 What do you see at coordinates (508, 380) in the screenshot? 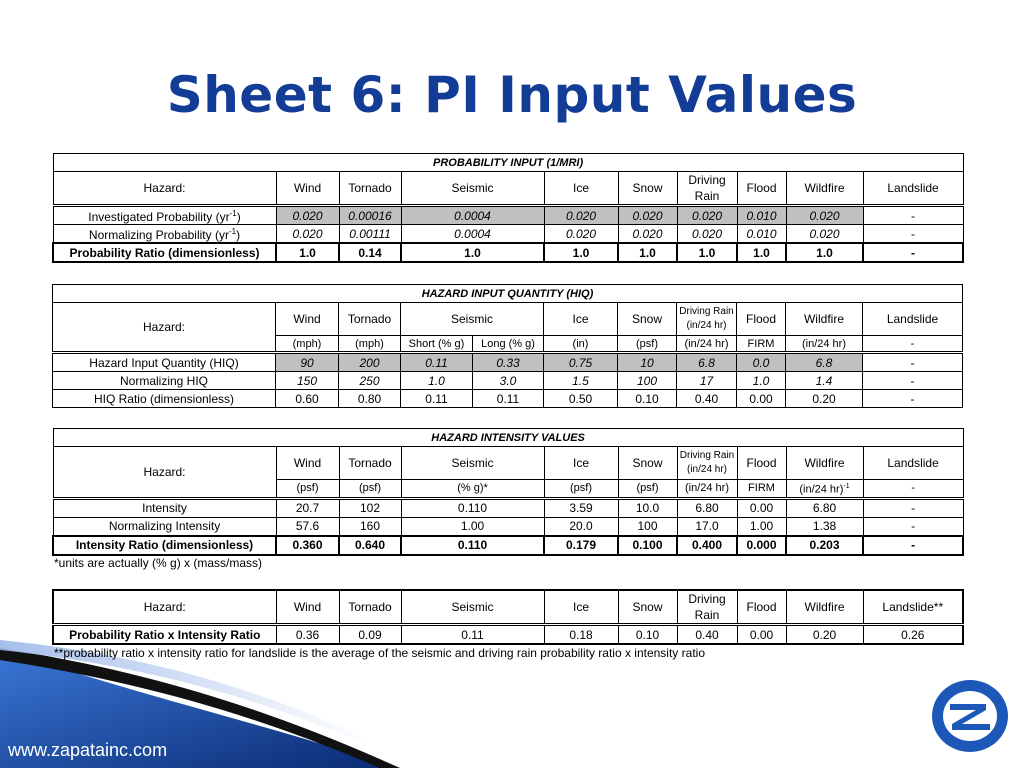
I see `cell: 3.0` at bounding box center [508, 380].